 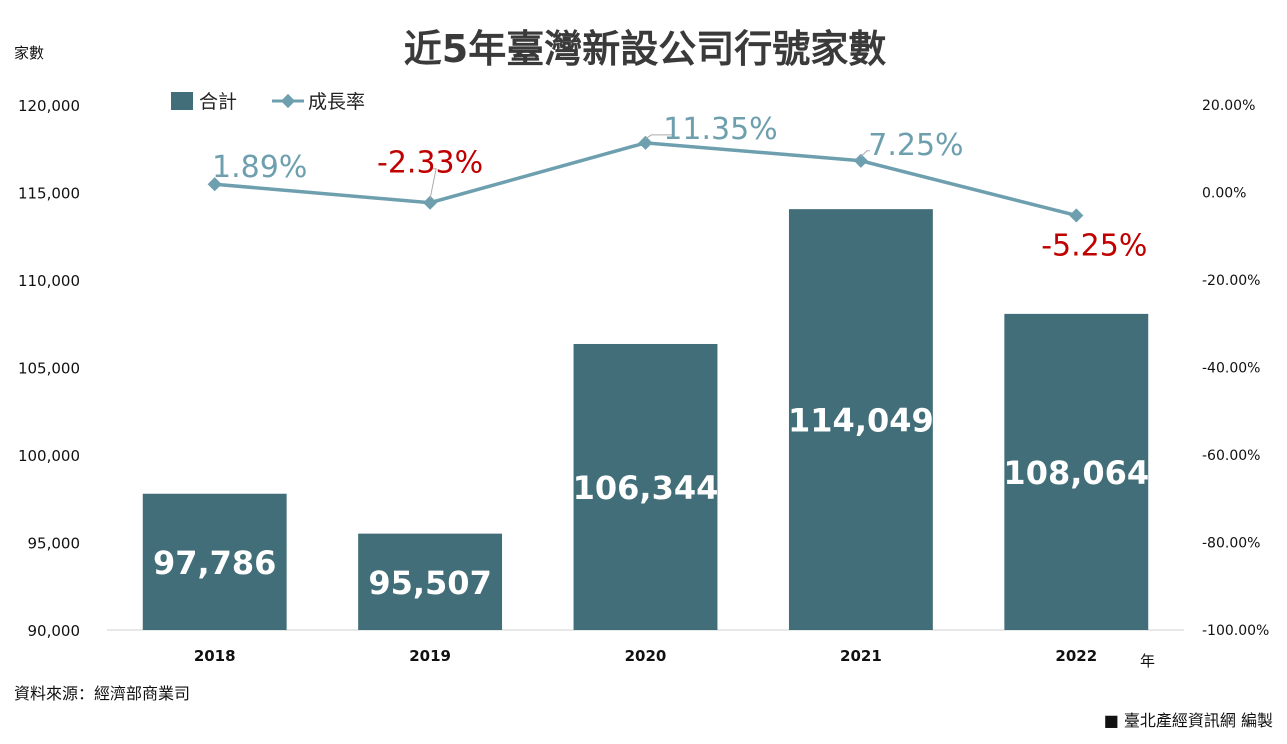 I want to click on x-tick-label: 2018, so click(x=215, y=656).